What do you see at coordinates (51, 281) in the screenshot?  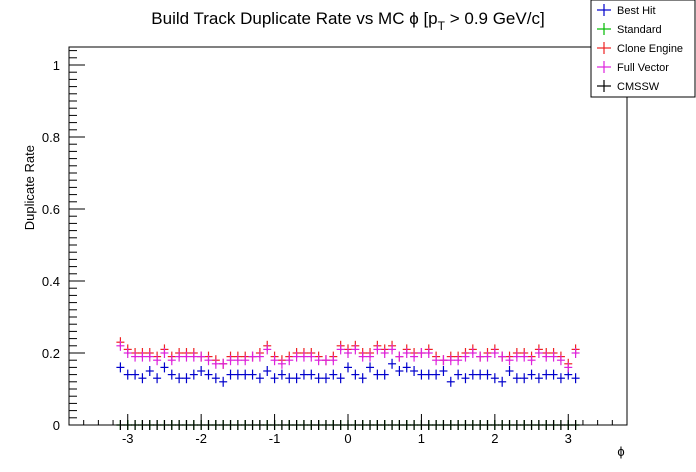 I see `y-tick-label: 0.4` at bounding box center [51, 281].